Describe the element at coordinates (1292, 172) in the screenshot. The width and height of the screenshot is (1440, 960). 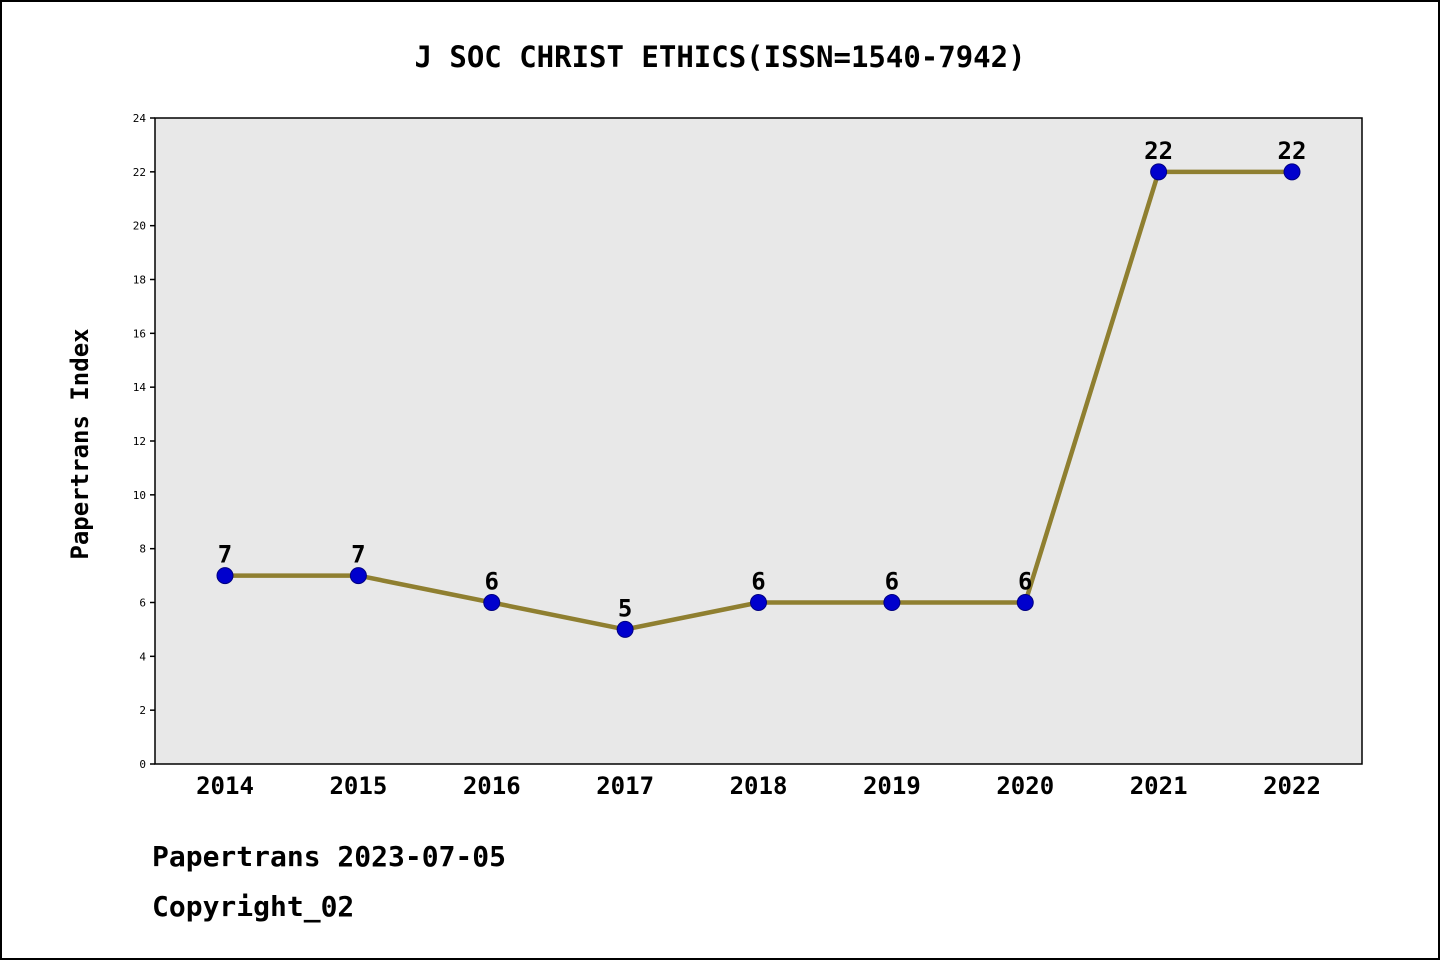
I see `data-point-2022` at that location.